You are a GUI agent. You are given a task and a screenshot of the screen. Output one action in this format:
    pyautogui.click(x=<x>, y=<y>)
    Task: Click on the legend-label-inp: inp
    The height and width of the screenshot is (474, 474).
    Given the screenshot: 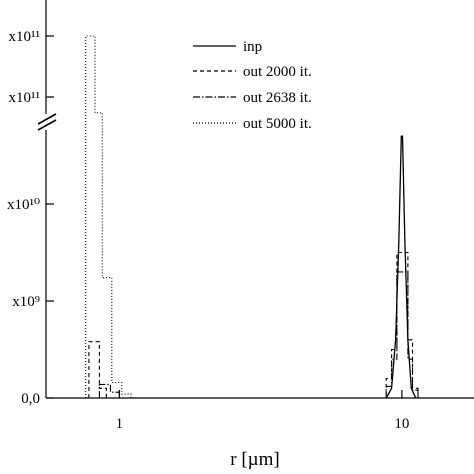 What is the action you would take?
    pyautogui.click(x=252, y=47)
    